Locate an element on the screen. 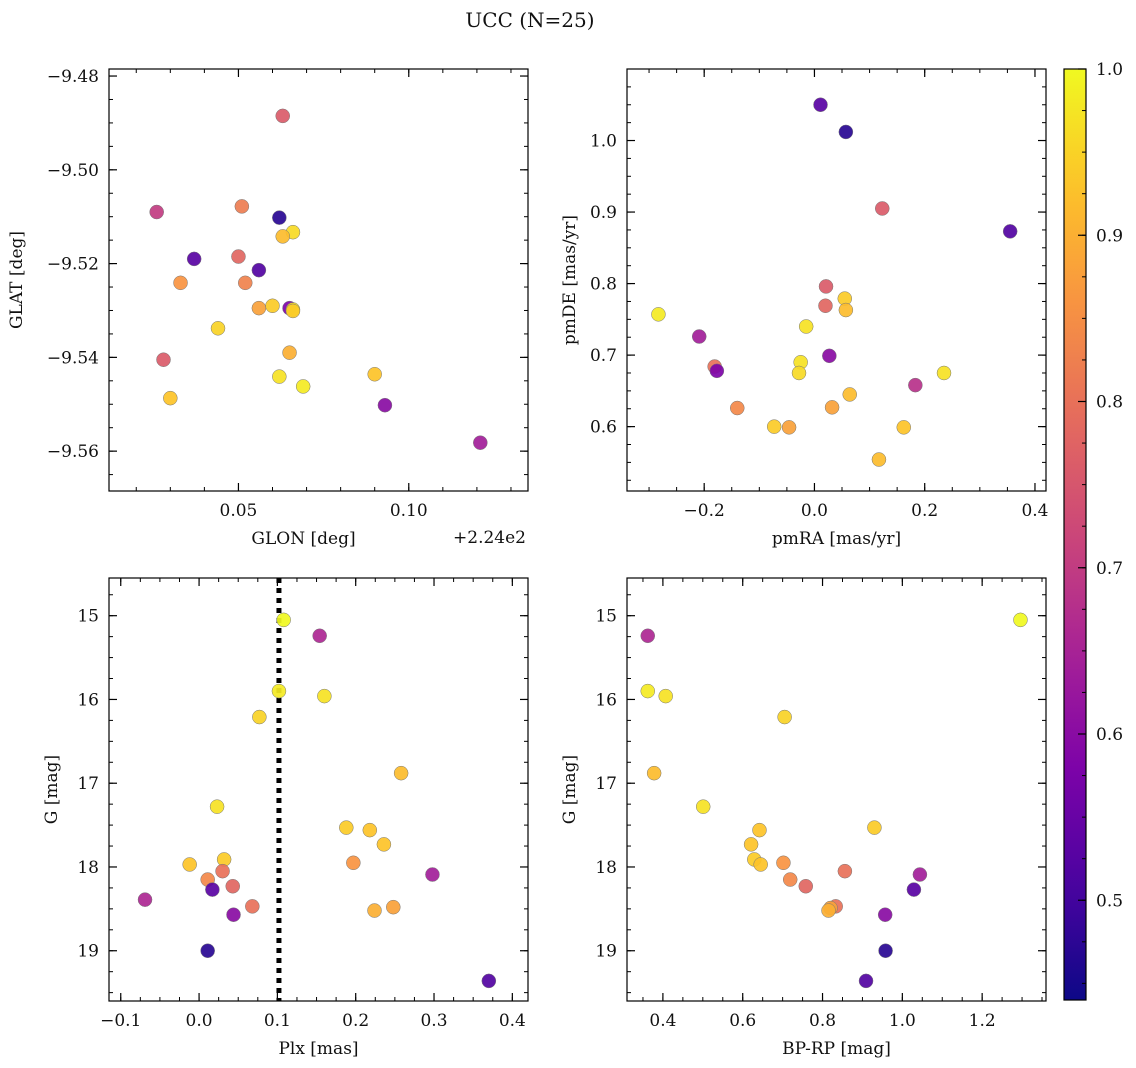  x-tick-label: 1.2 is located at coordinates (982, 1021).